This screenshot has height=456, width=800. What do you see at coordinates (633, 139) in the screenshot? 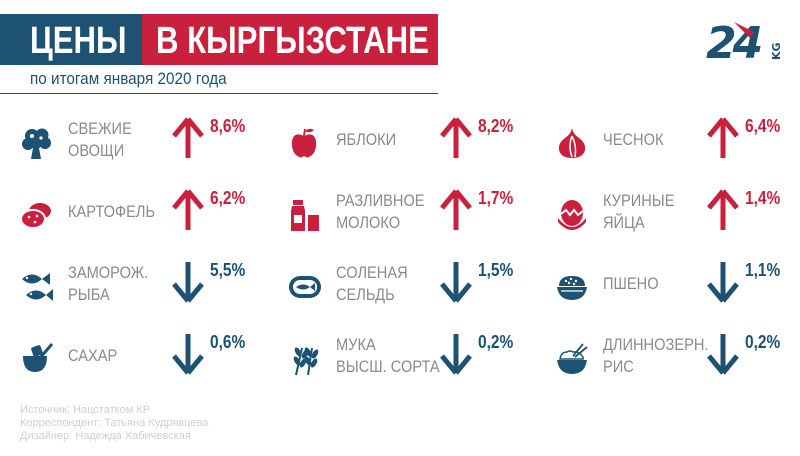
I see `item-label: ЧЕСНОК` at bounding box center [633, 139].